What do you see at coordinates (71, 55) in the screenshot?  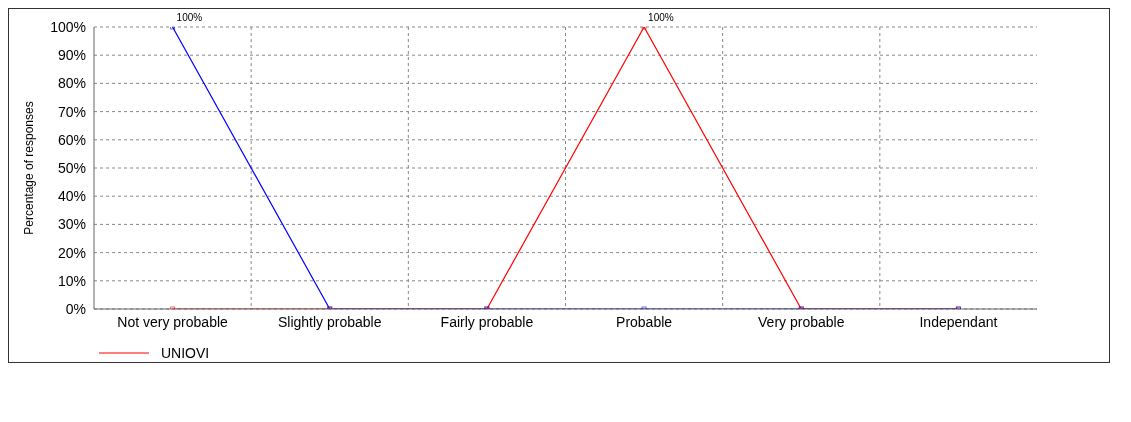 I see `y-tick-label: 90%` at bounding box center [71, 55].